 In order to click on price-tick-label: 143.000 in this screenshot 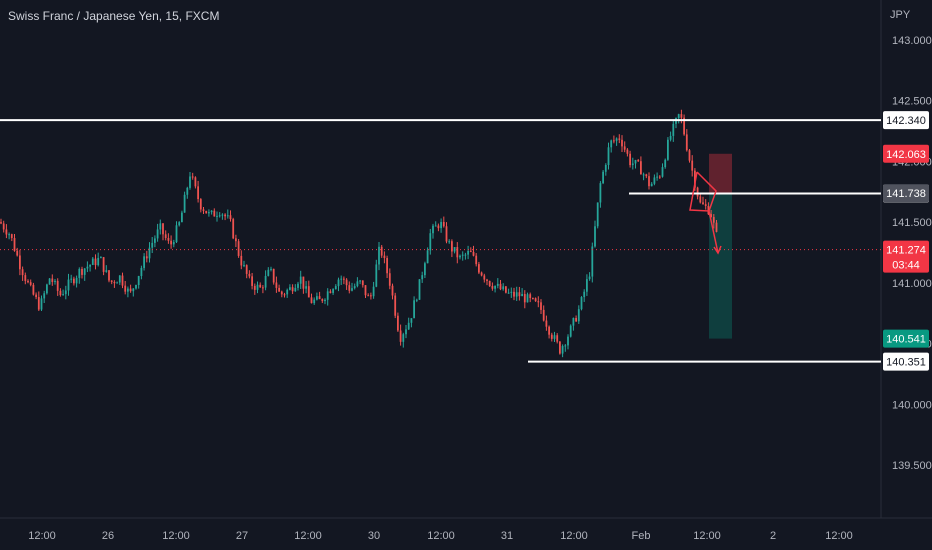, I will do `click(912, 41)`.